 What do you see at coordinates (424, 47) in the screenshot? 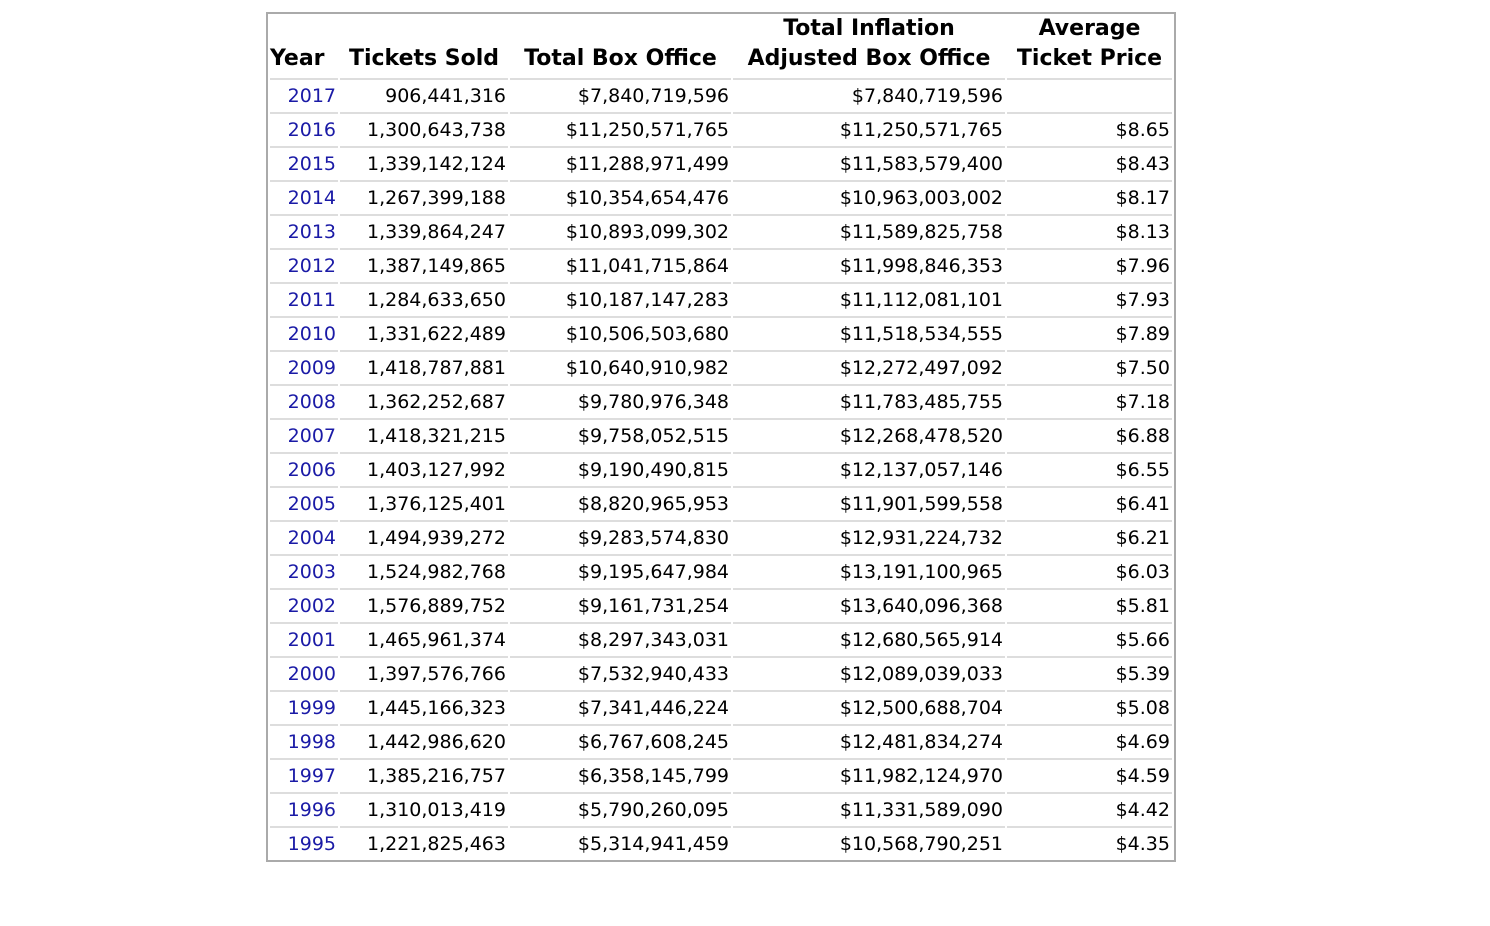
I see `column-header: Tickets Sold` at bounding box center [424, 47].